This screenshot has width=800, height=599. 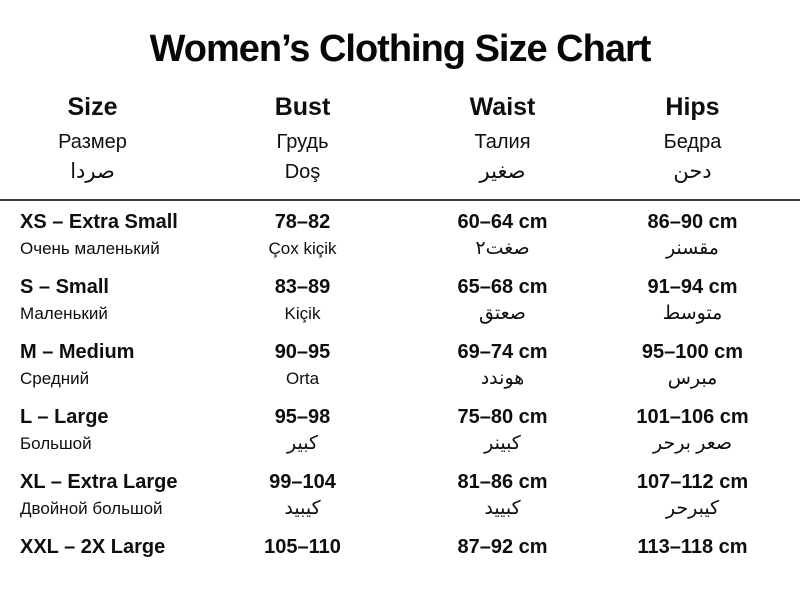 I want to click on size-translation: Средний, so click(x=55, y=378).